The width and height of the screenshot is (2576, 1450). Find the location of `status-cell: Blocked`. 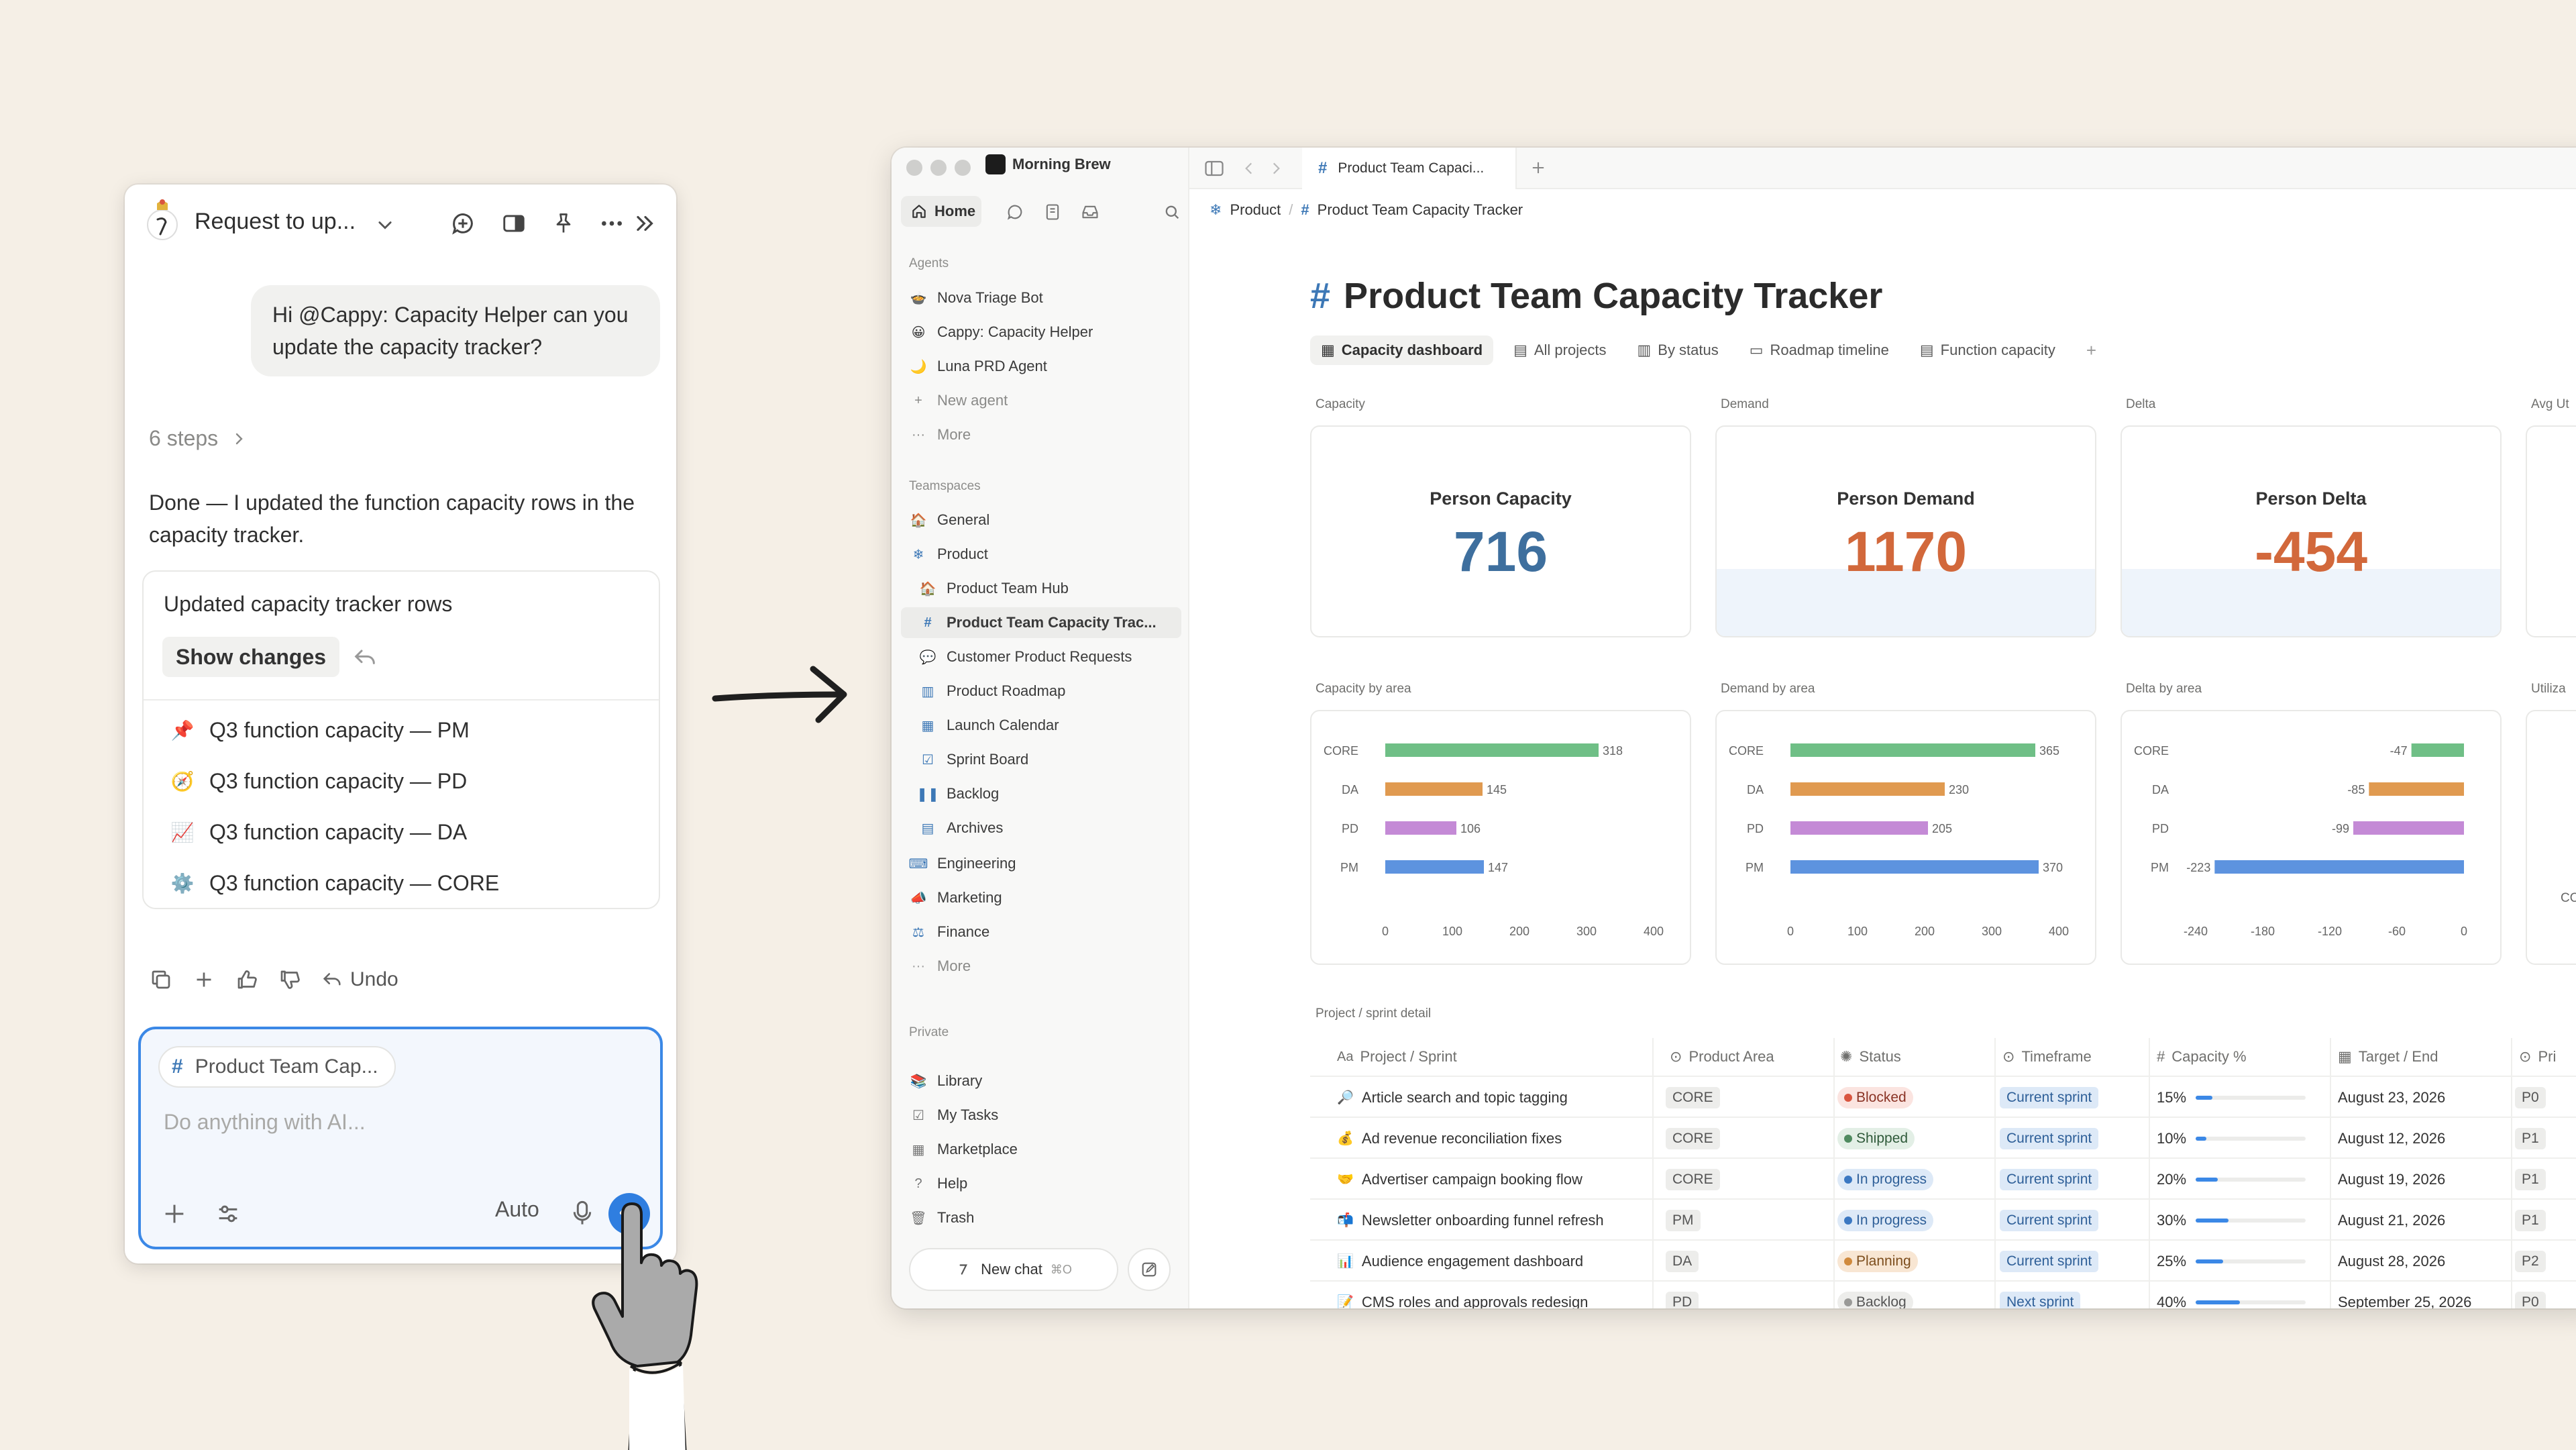

status-cell: Blocked is located at coordinates (1875, 1097).